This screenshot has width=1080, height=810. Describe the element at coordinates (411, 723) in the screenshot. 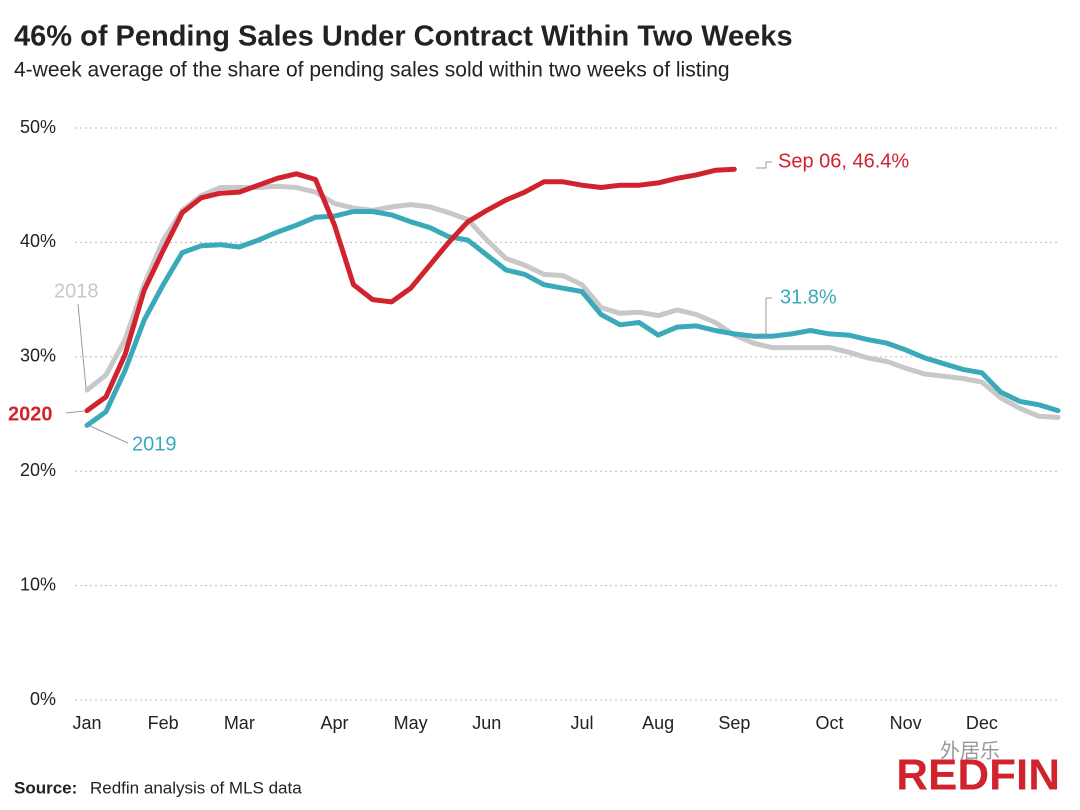

I see `x-tick-label: May` at that location.